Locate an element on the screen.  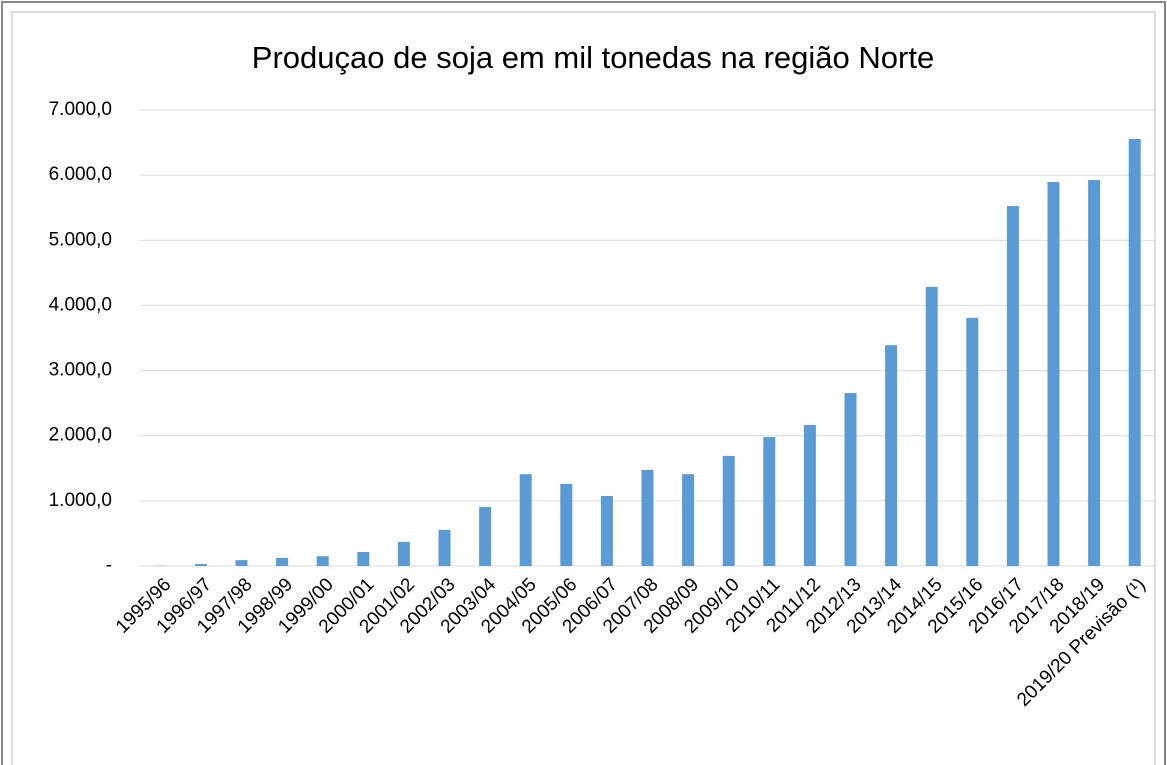
y-tick-label: 1.000,0 is located at coordinates (80, 500).